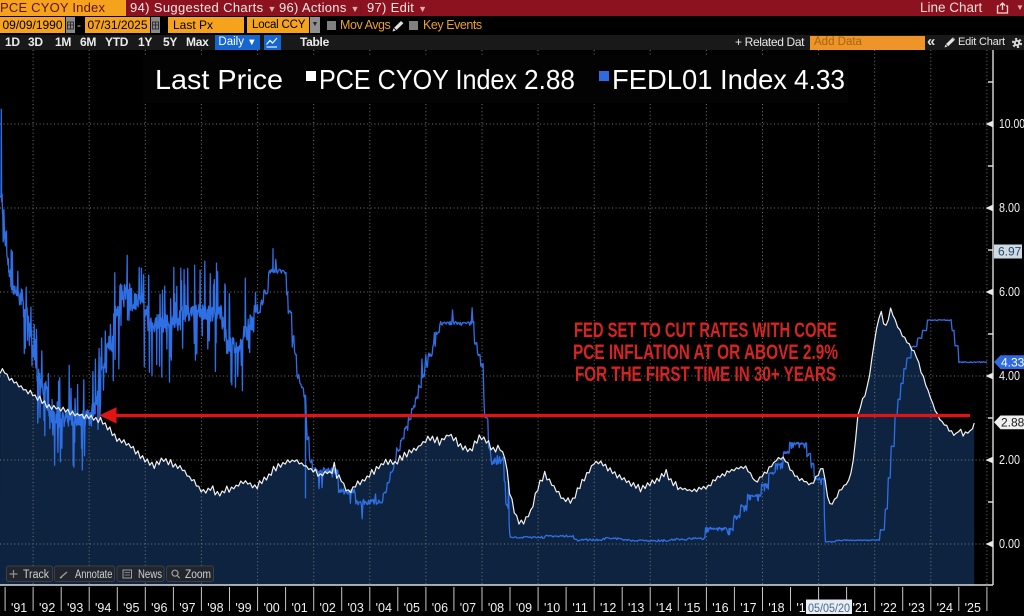 The height and width of the screenshot is (616, 1024). Describe the element at coordinates (271, 608) in the screenshot. I see `svg-text: '00` at that location.